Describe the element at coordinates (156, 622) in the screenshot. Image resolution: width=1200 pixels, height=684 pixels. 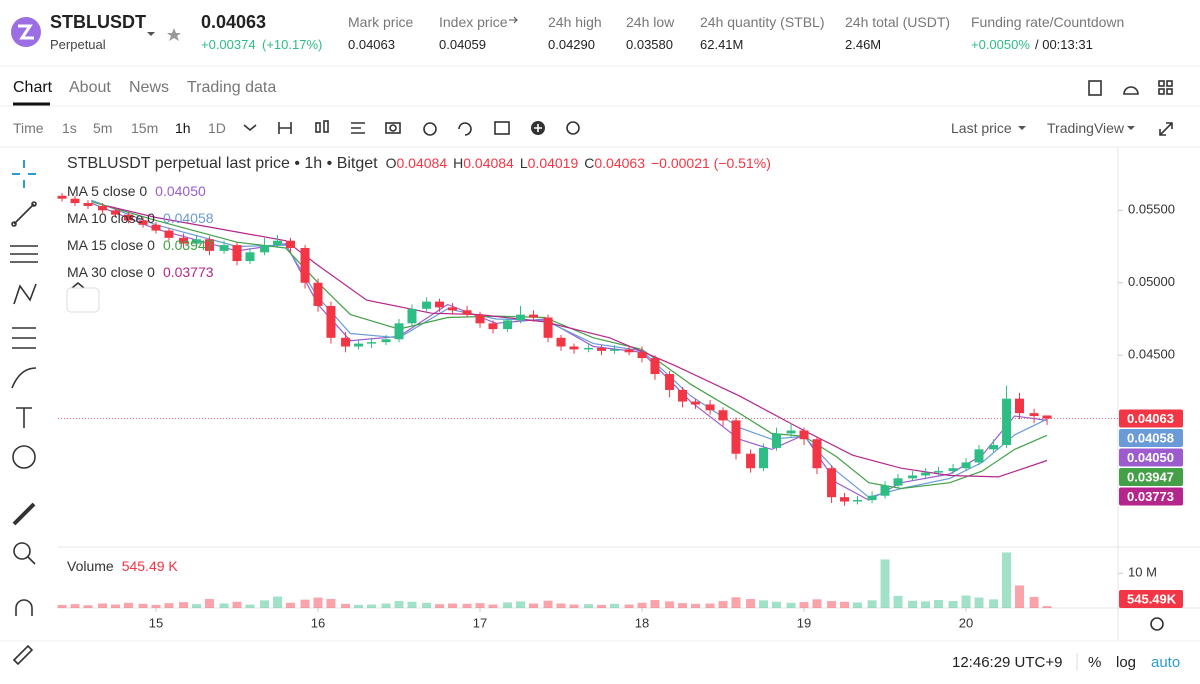
I see `x-tick-label: 15` at that location.